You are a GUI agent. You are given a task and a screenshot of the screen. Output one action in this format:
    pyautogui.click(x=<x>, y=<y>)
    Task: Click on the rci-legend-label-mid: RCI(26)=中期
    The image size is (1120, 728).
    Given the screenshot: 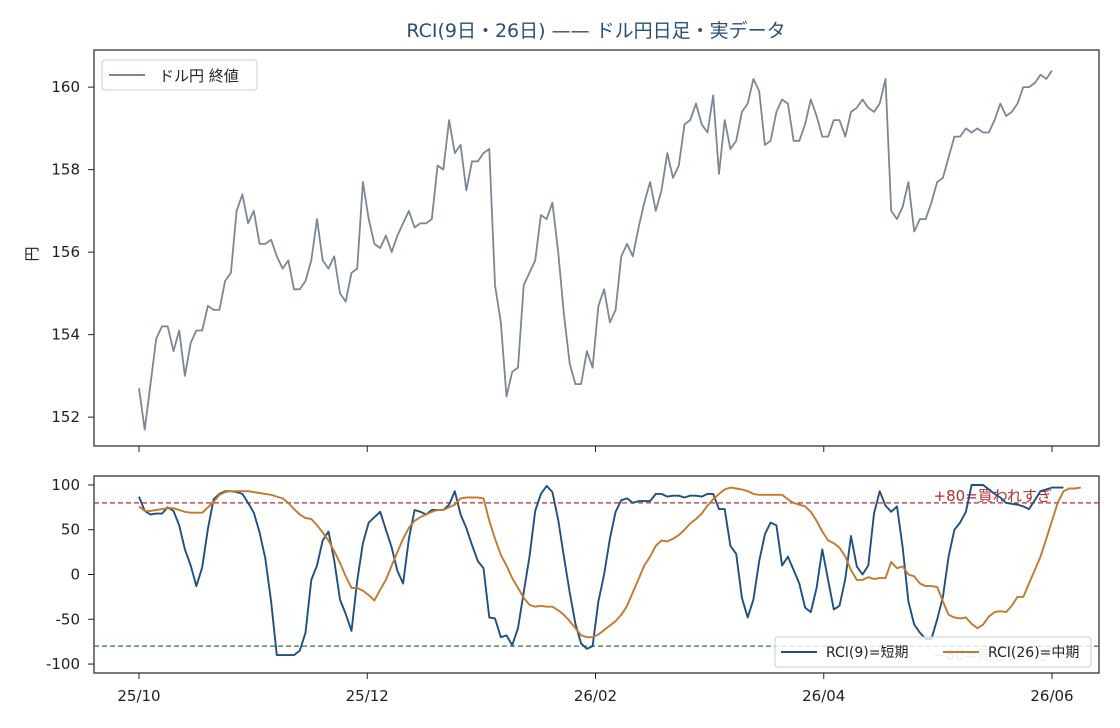 What is the action you would take?
    pyautogui.click(x=1033, y=653)
    